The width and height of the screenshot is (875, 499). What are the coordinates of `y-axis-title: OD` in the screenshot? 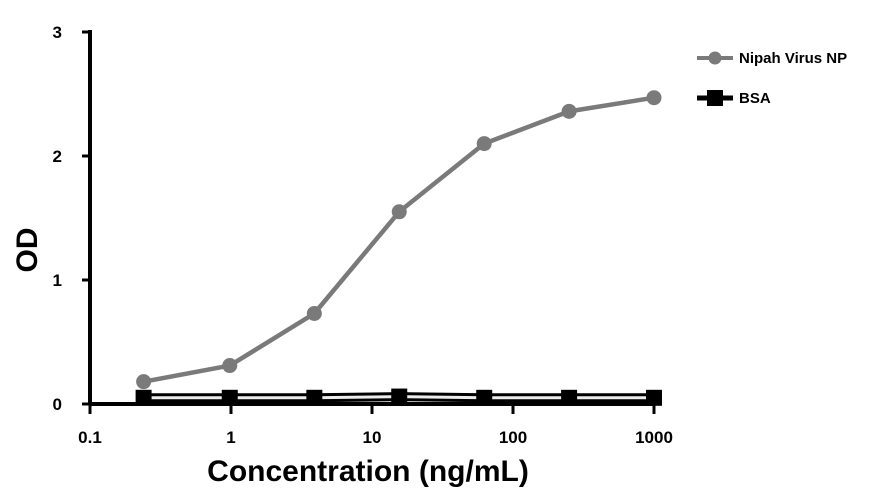 It's located at (27, 250).